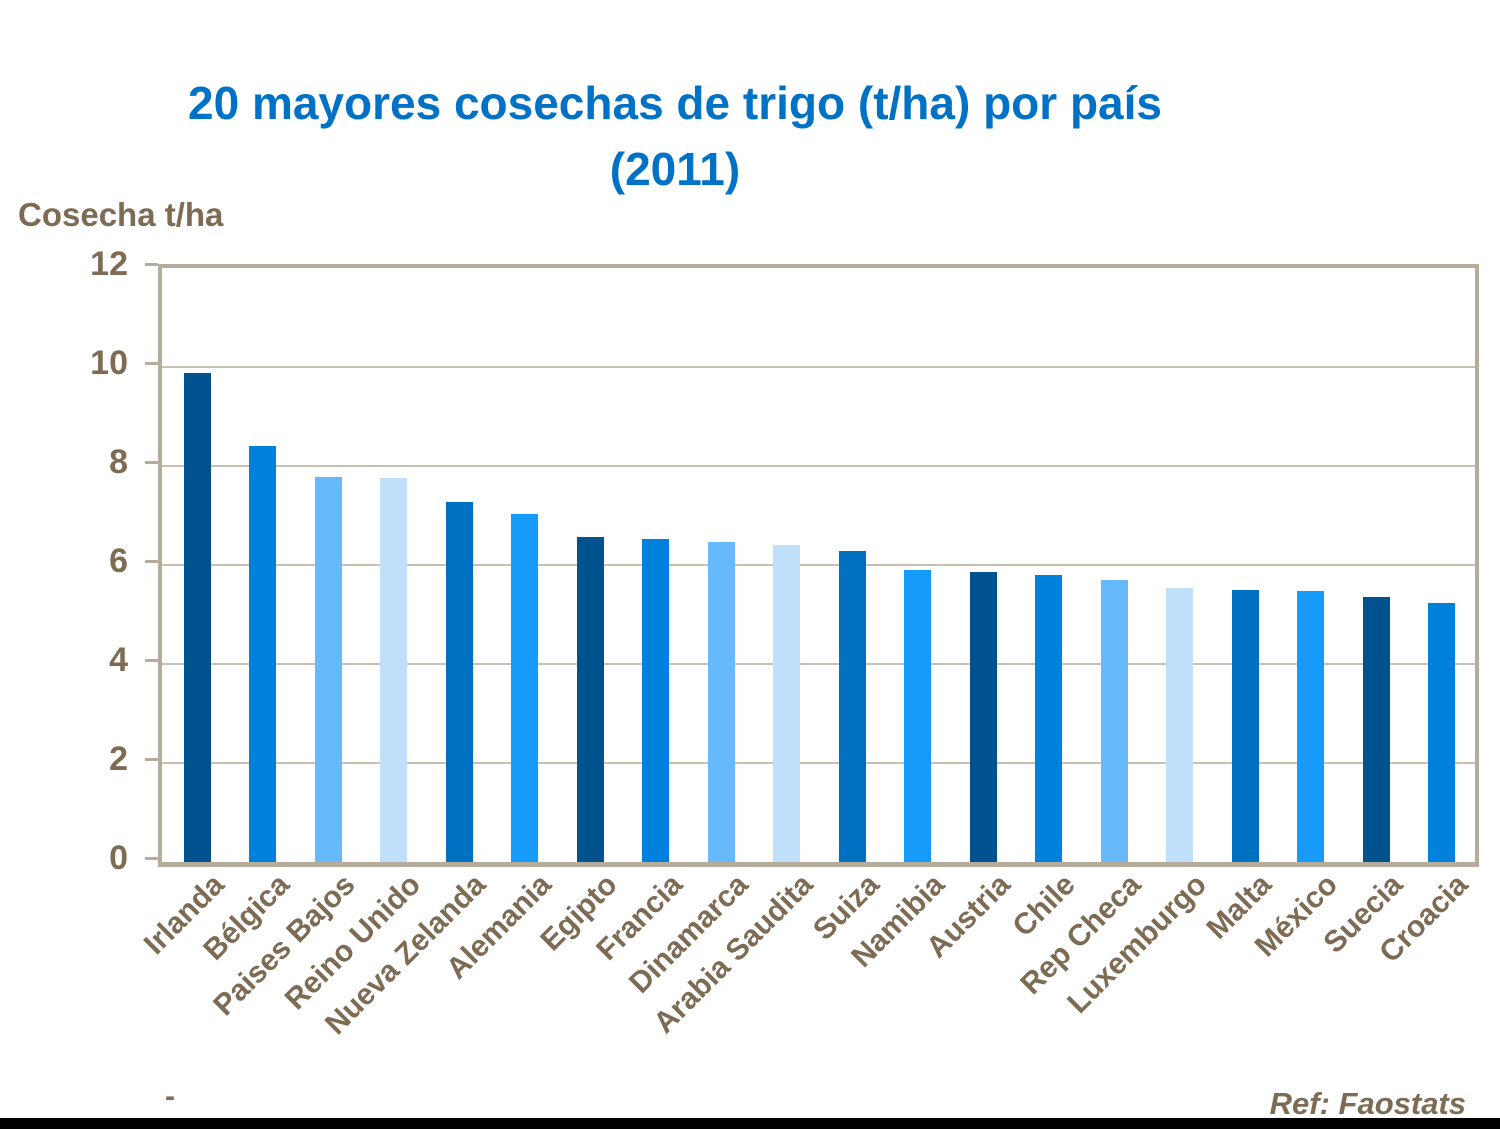 This screenshot has width=1500, height=1129. Describe the element at coordinates (917, 715) in the screenshot. I see `bar-namibia` at that location.